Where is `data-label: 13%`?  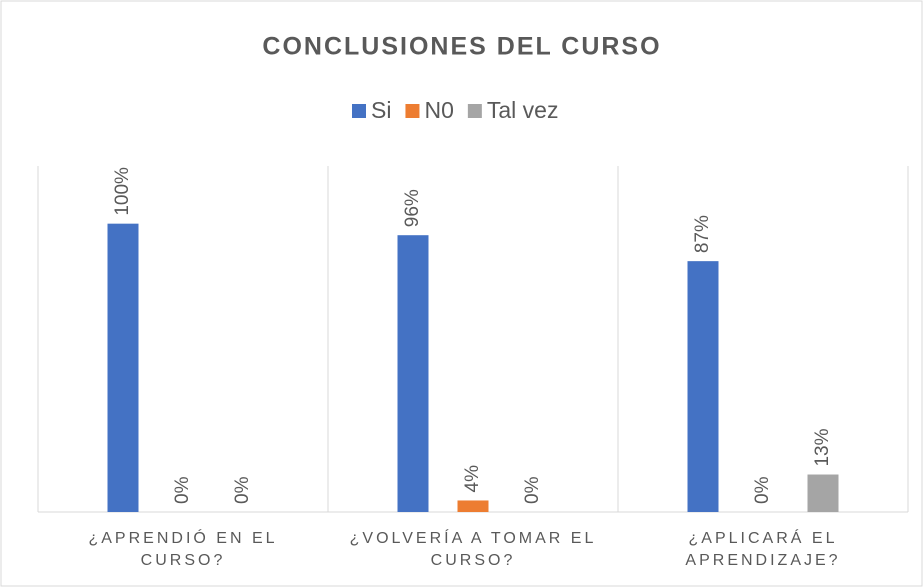 data-label: 13% is located at coordinates (822, 447).